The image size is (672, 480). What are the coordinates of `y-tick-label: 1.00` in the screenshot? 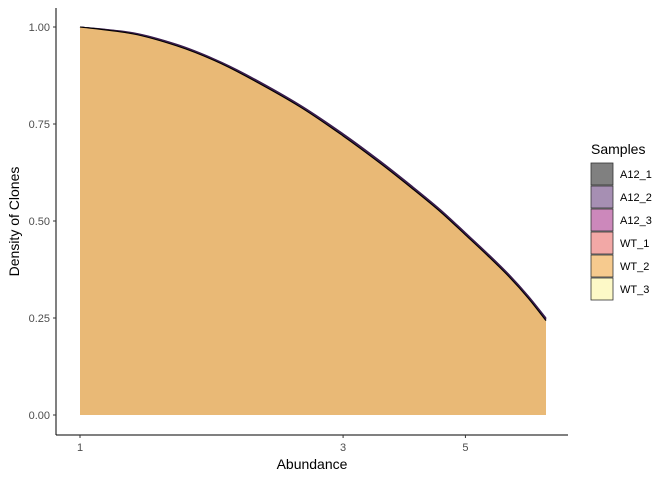 It's located at (39, 28).